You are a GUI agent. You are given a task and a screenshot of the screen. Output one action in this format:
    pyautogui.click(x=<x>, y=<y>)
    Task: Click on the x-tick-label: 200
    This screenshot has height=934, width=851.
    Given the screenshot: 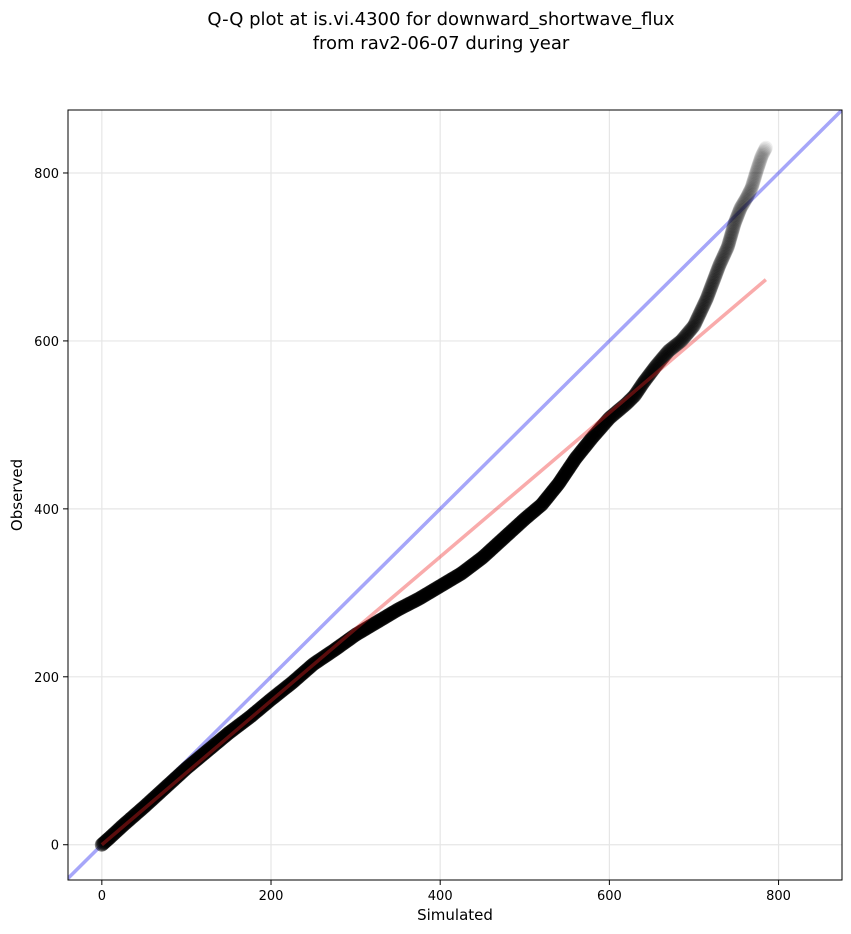 What is the action you would take?
    pyautogui.click(x=271, y=896)
    